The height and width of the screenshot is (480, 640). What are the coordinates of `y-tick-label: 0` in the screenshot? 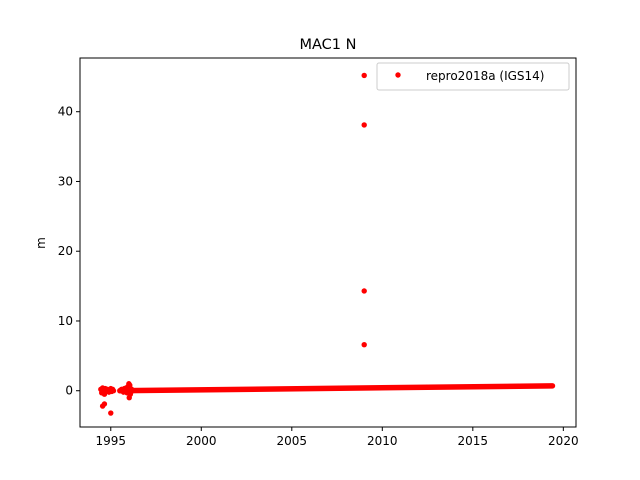 It's located at (69, 391).